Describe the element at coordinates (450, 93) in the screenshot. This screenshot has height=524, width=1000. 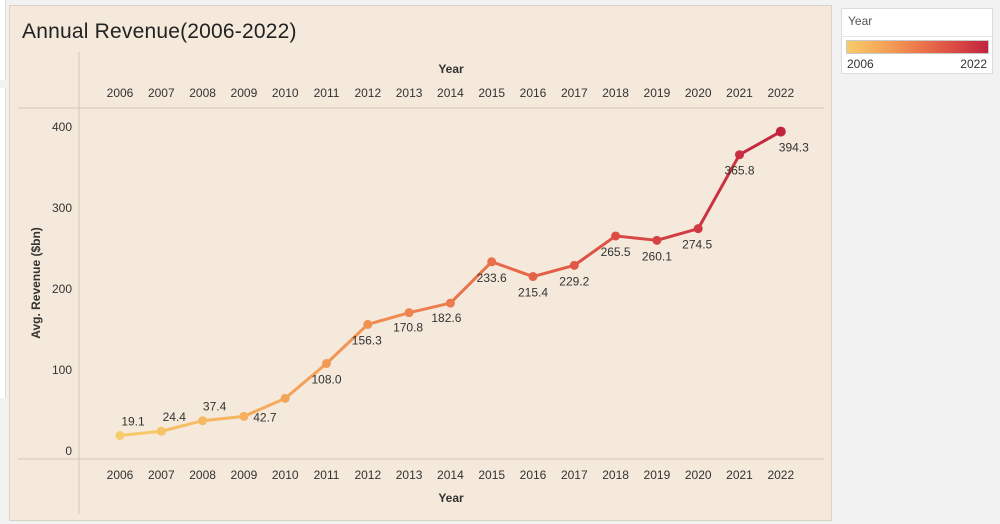
I see `x-tick-label-top: 2014` at that location.